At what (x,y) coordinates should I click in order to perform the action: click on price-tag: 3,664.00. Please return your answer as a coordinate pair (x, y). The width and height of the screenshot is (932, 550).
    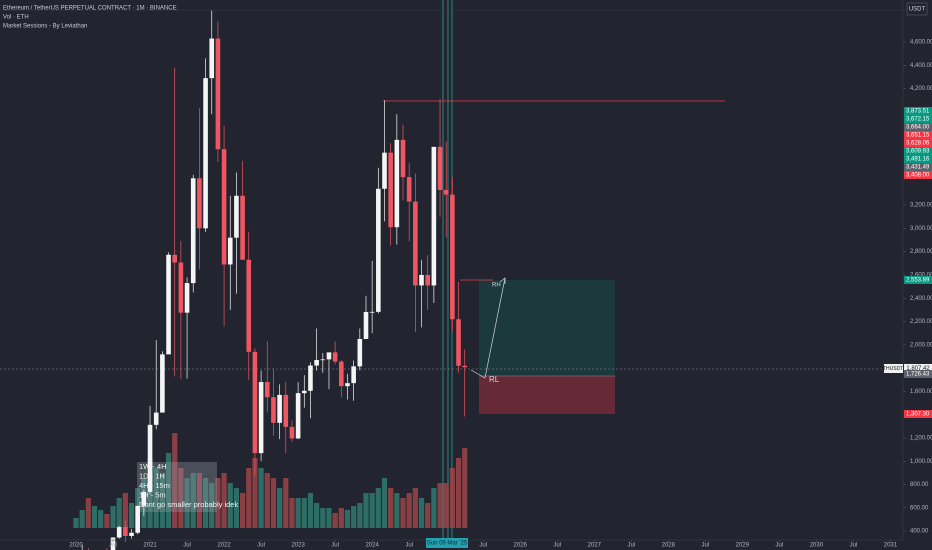
    Looking at the image, I should click on (918, 128).